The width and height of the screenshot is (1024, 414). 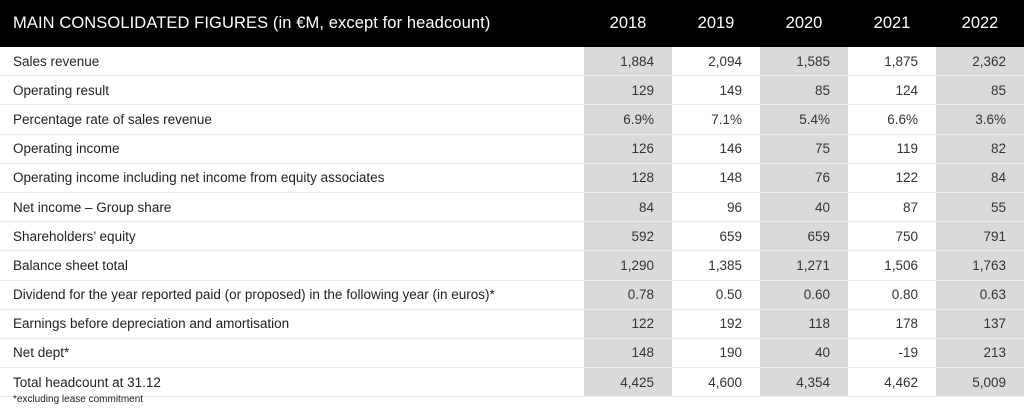 I want to click on table-row: Net dept* 148 190 40 -19 213, so click(x=512, y=353).